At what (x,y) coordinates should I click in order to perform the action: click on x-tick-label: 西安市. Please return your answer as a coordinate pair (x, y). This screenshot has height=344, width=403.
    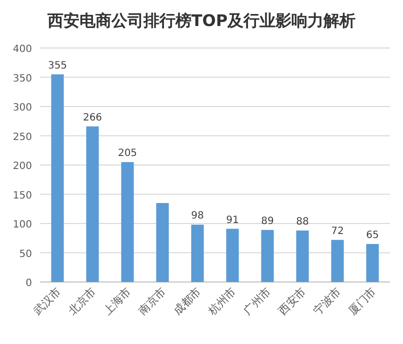
    Looking at the image, I should click on (292, 301).